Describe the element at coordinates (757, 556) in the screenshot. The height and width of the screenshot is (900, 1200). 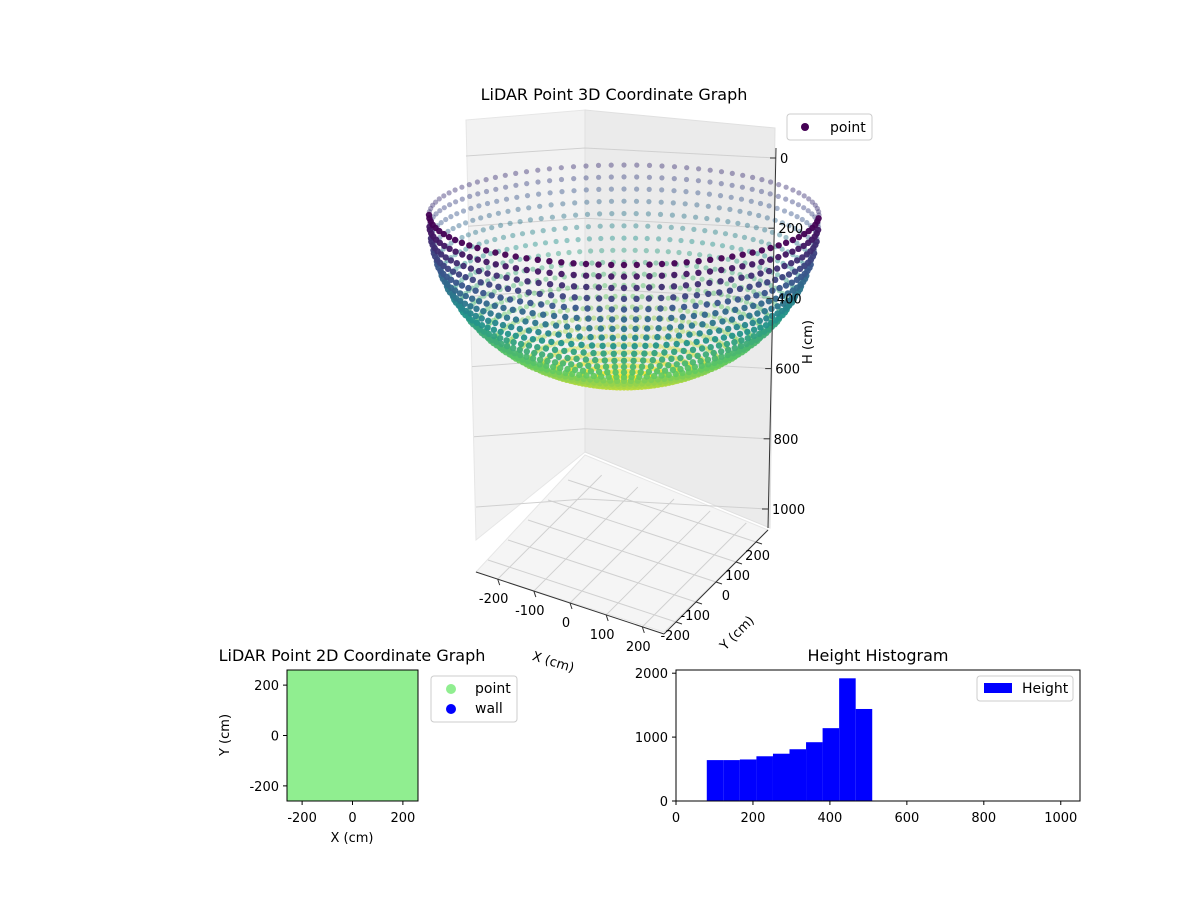
I see `y-tick-label: 200` at that location.